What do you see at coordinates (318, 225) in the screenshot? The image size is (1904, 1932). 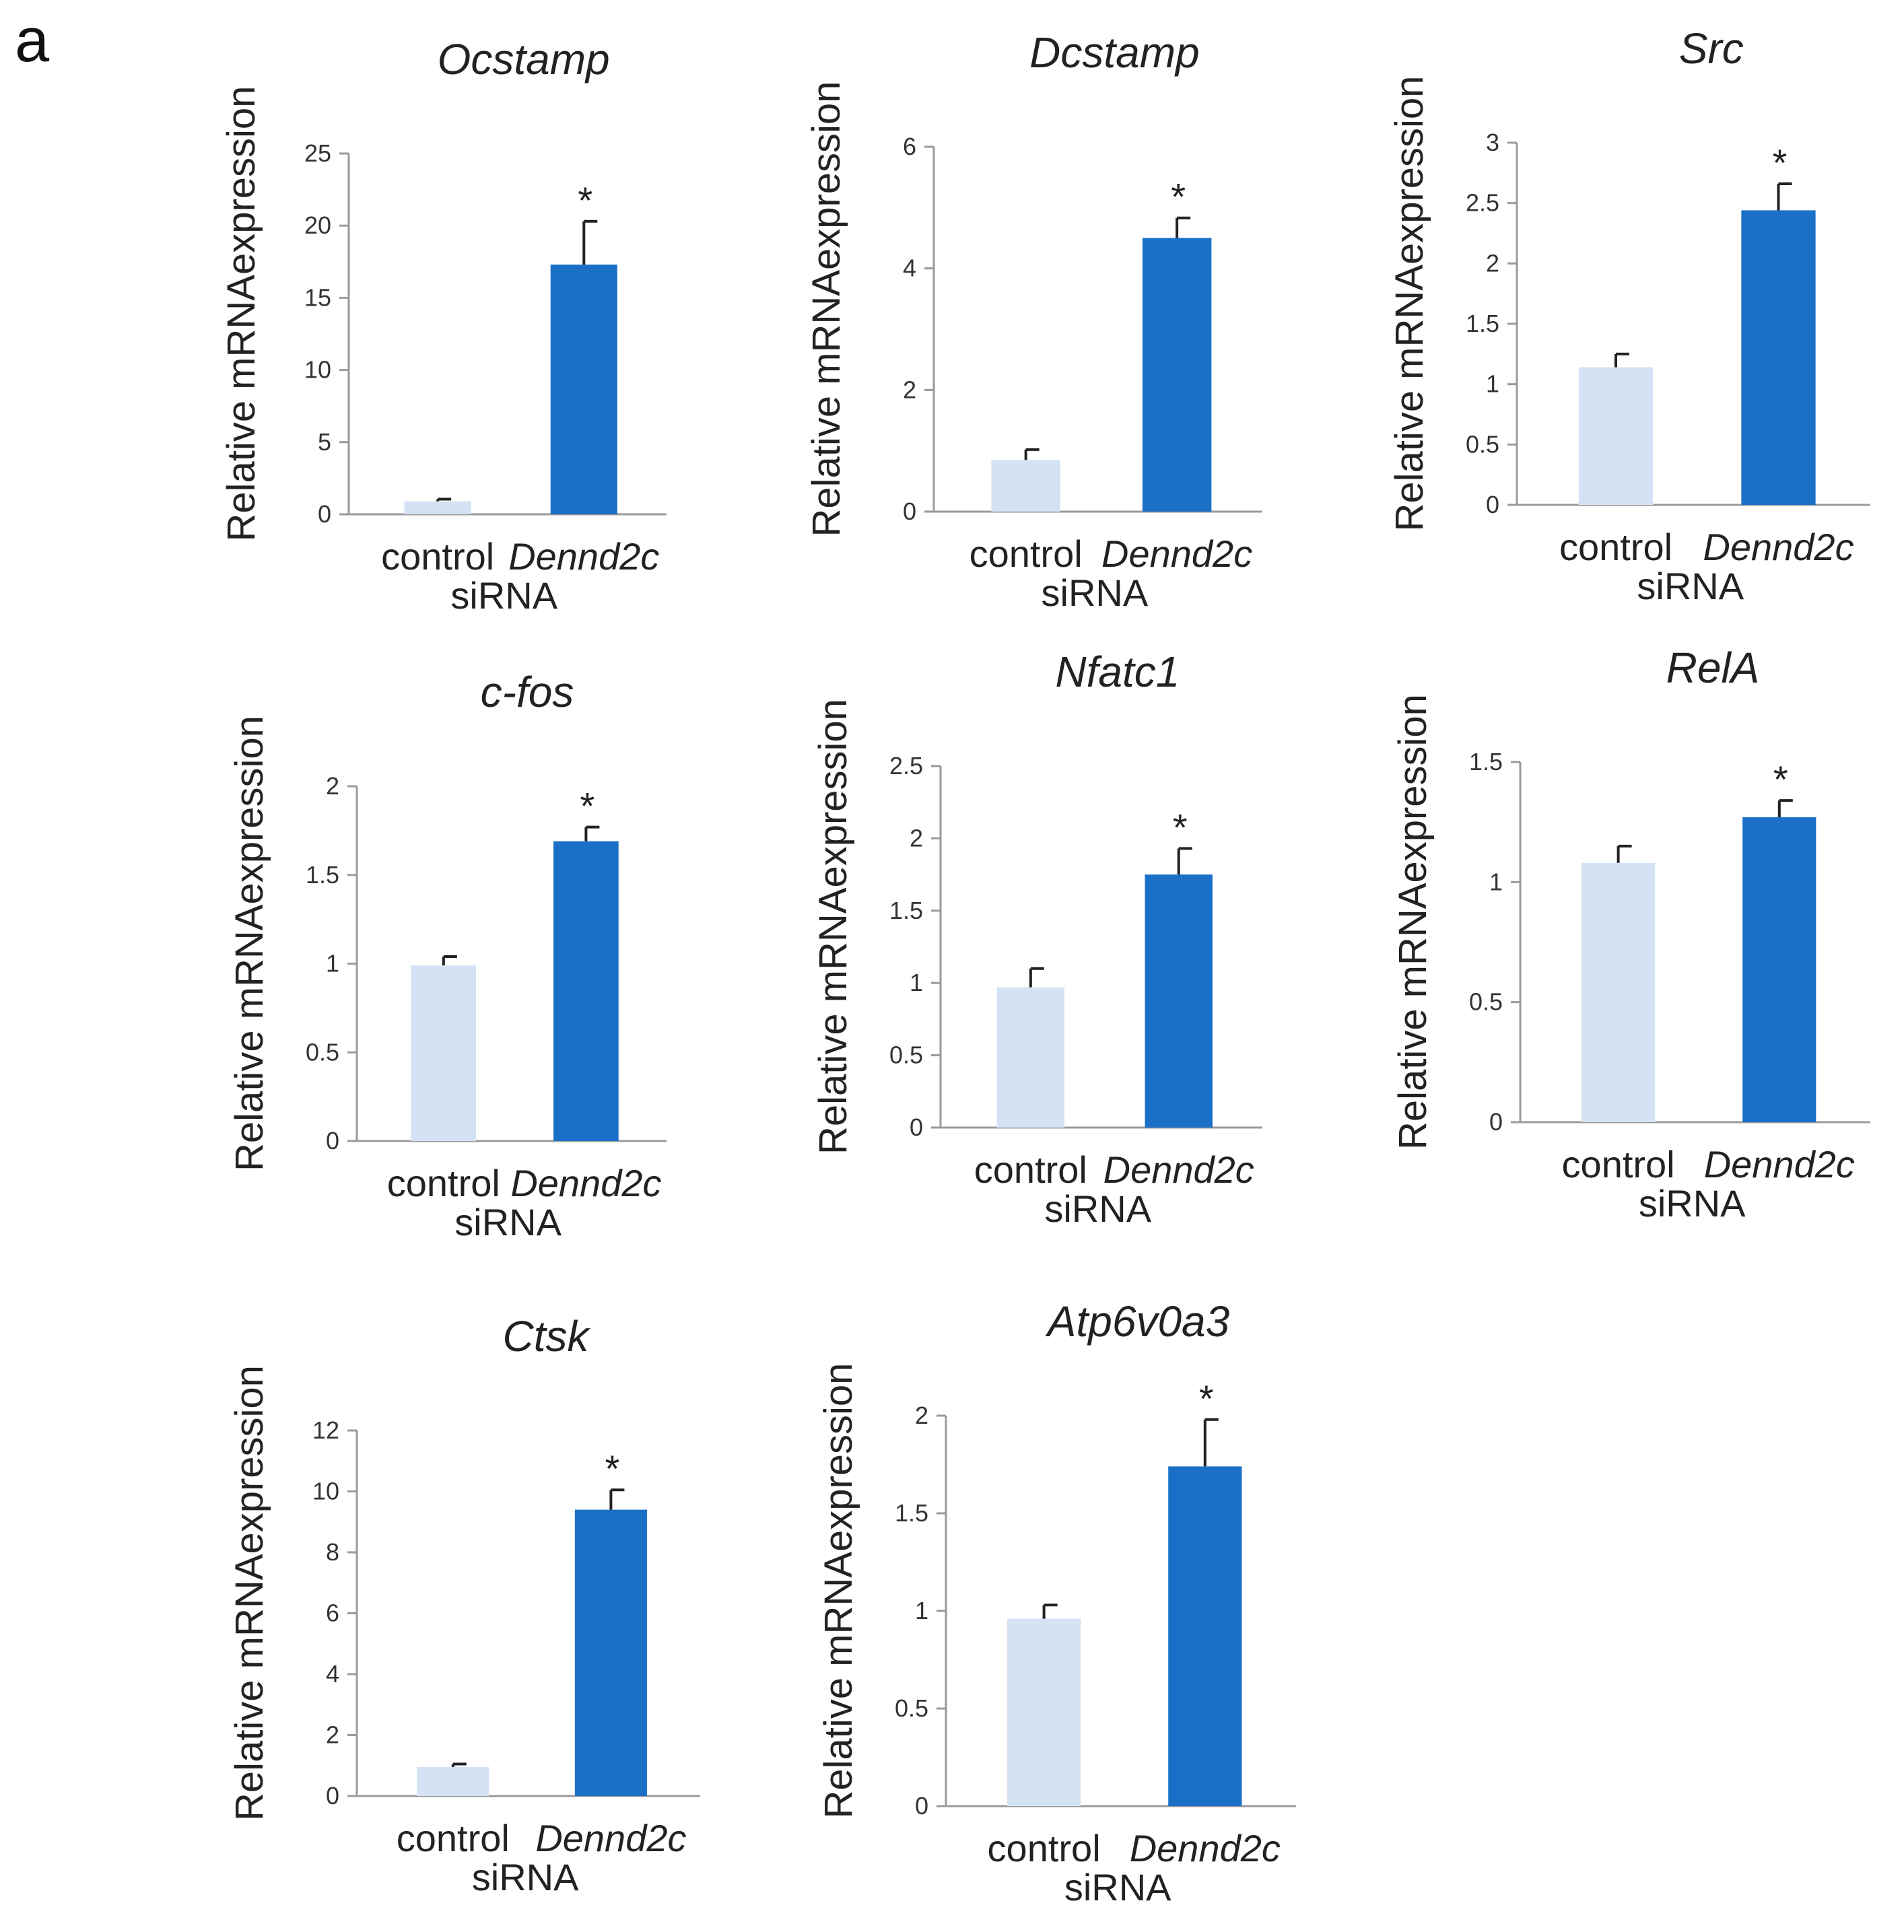 I see `y-tick-label: 20` at bounding box center [318, 225].